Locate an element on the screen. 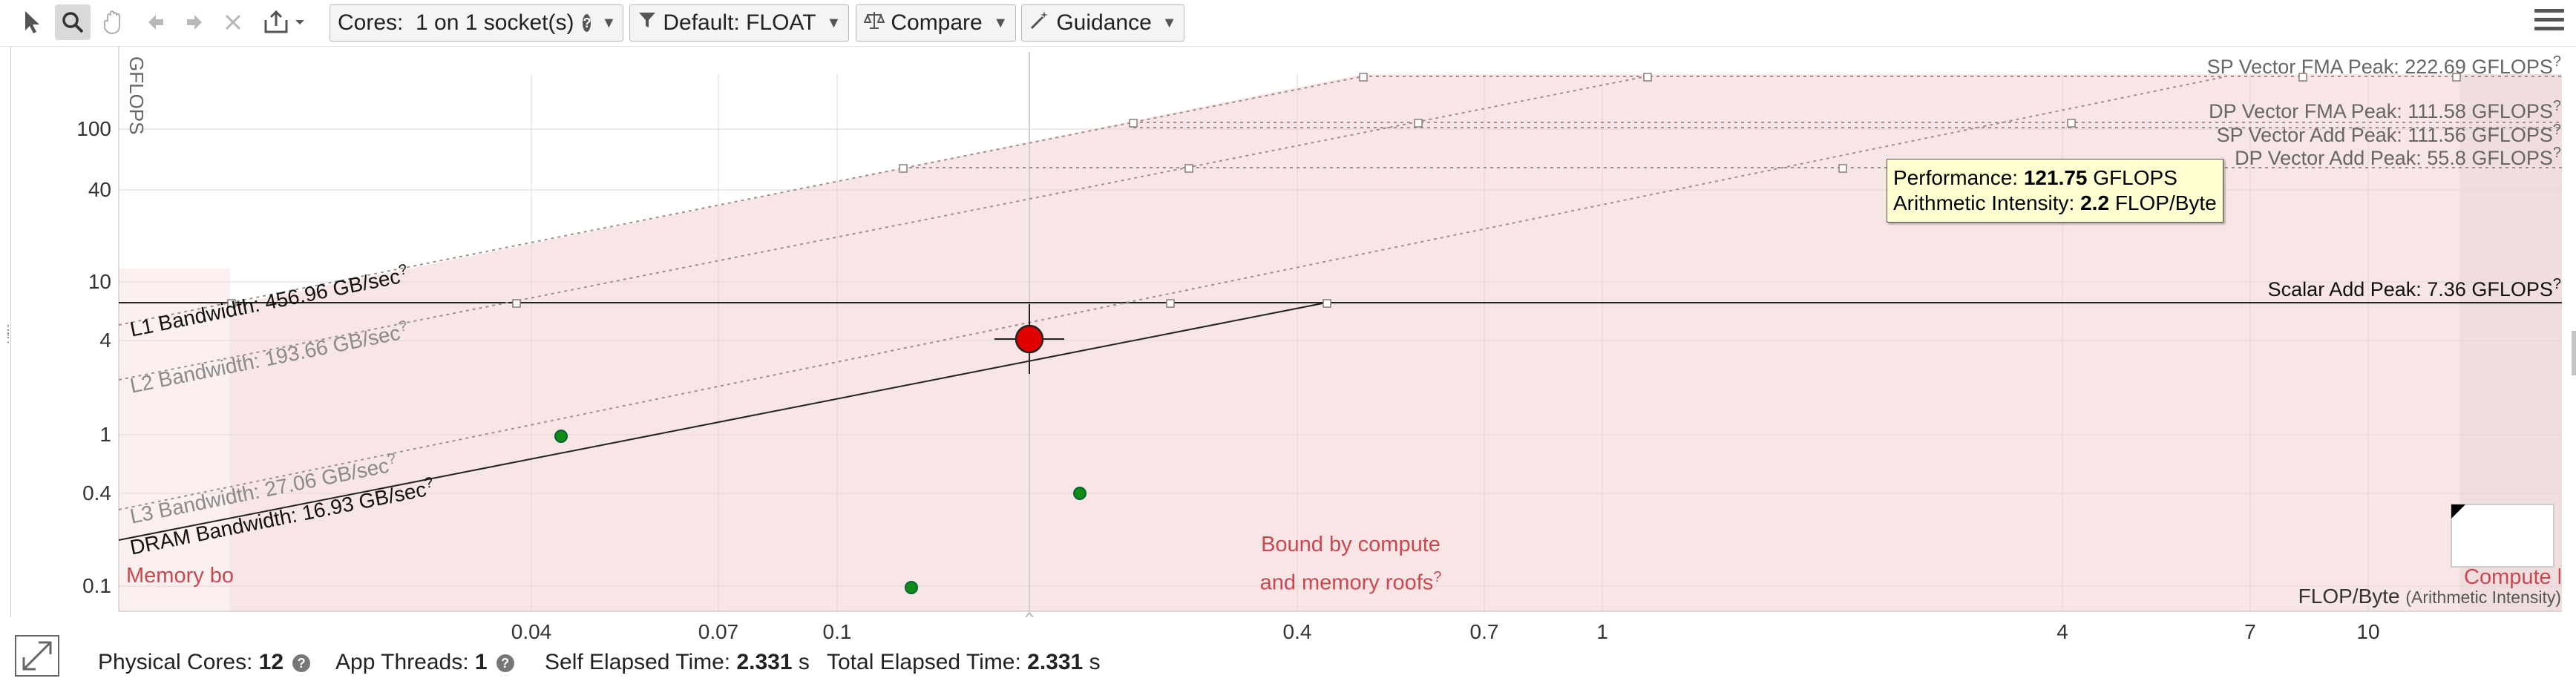 Image resolution: width=2576 pixels, height=684 pixels. x-tick-marker is located at coordinates (1029, 614).